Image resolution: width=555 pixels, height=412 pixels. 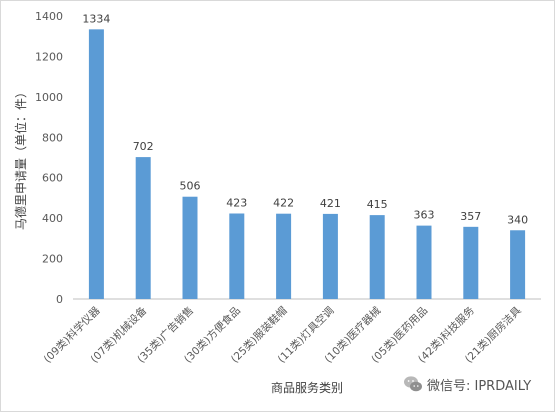 I want to click on data-label-0: 1334, so click(x=96, y=18).